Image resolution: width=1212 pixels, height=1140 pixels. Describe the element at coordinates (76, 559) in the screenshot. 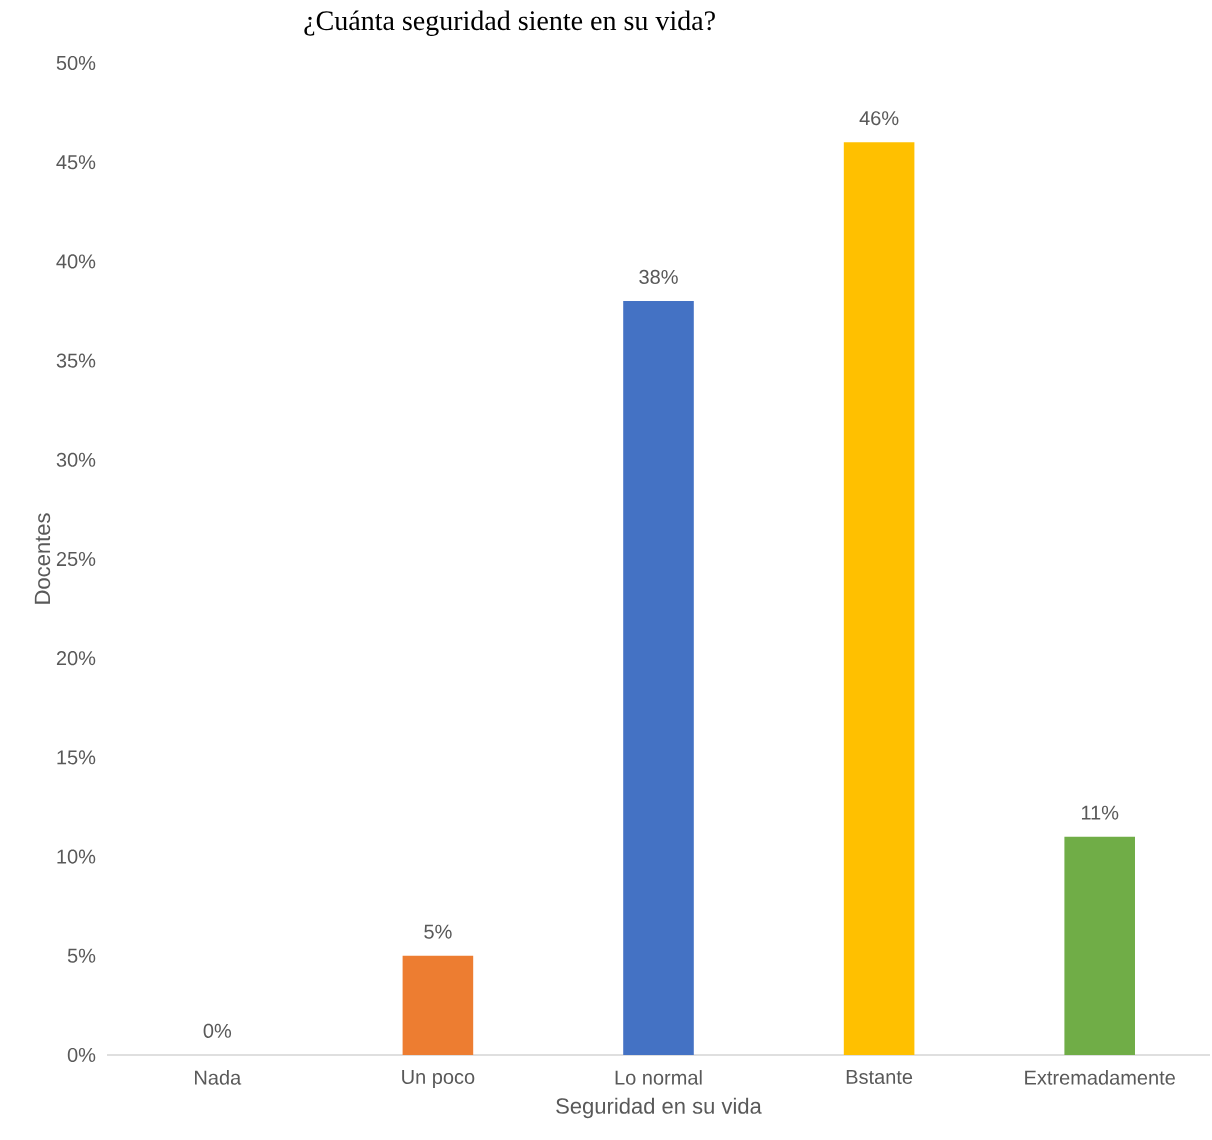

I see `y-tick-label: 25%` at that location.